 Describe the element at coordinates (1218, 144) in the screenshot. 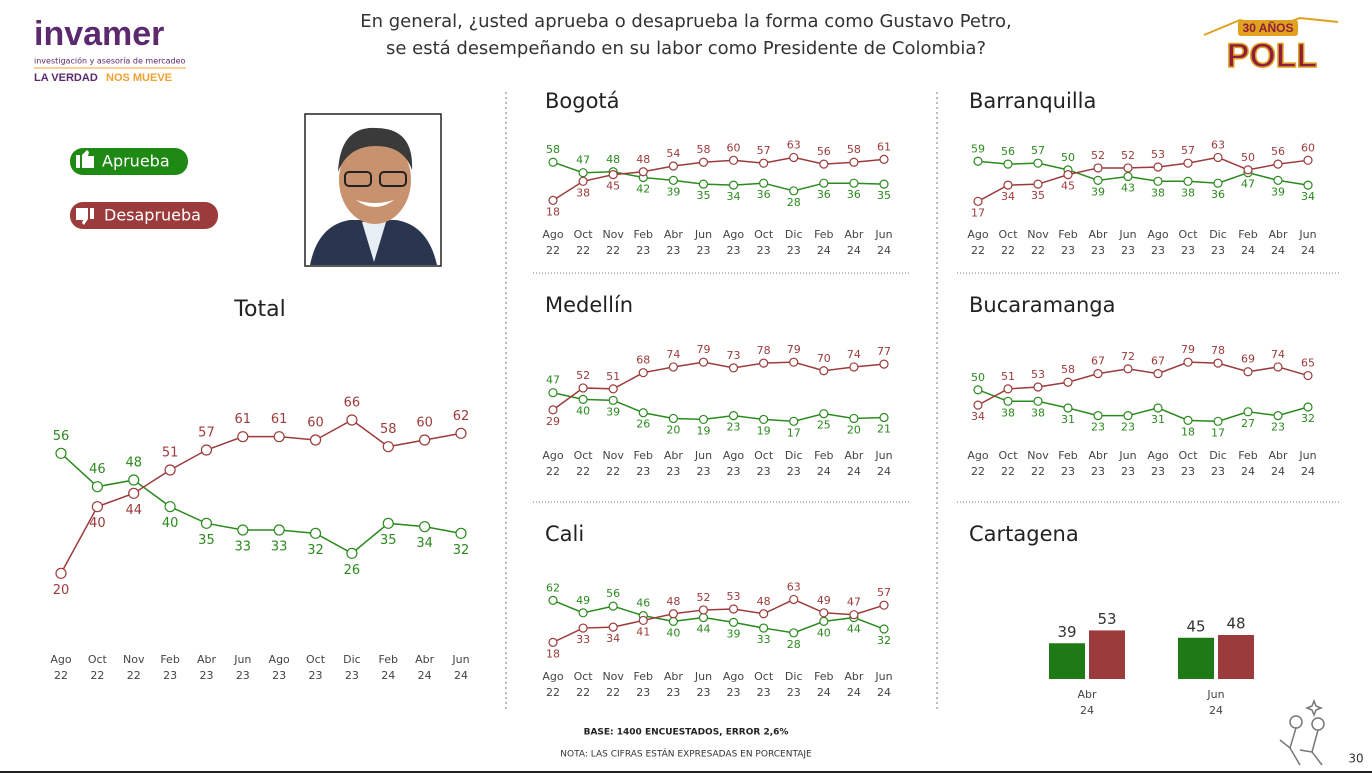

I see `data-label: 63` at that location.